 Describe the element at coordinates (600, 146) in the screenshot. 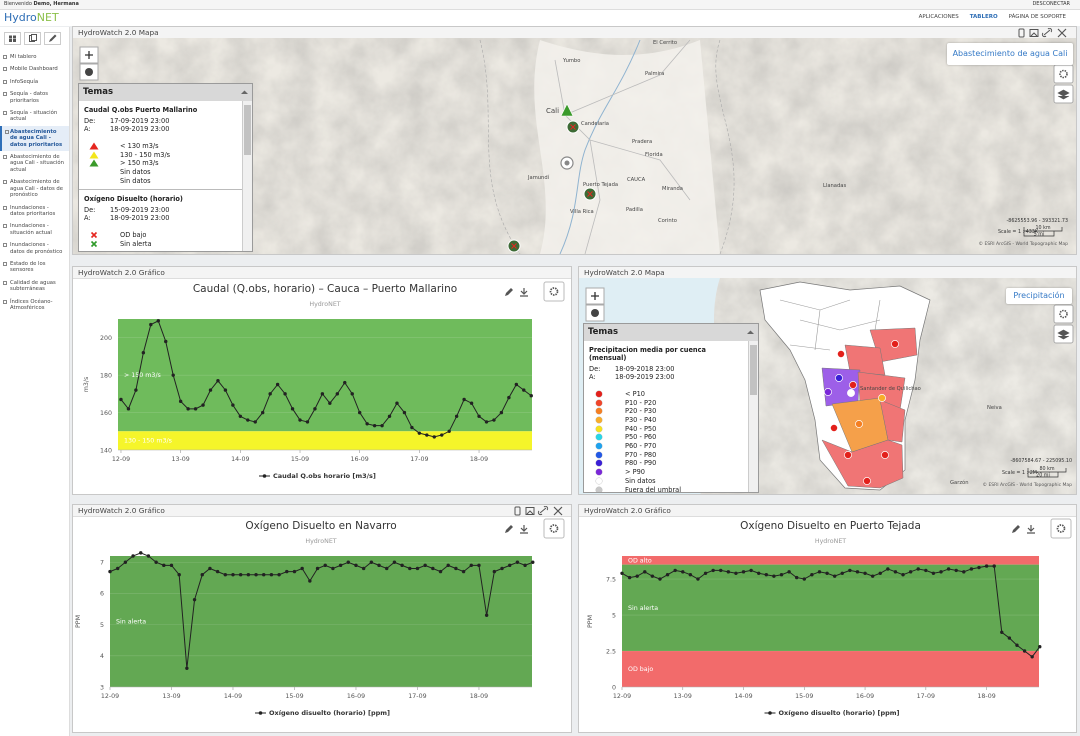

I see `river` at that location.